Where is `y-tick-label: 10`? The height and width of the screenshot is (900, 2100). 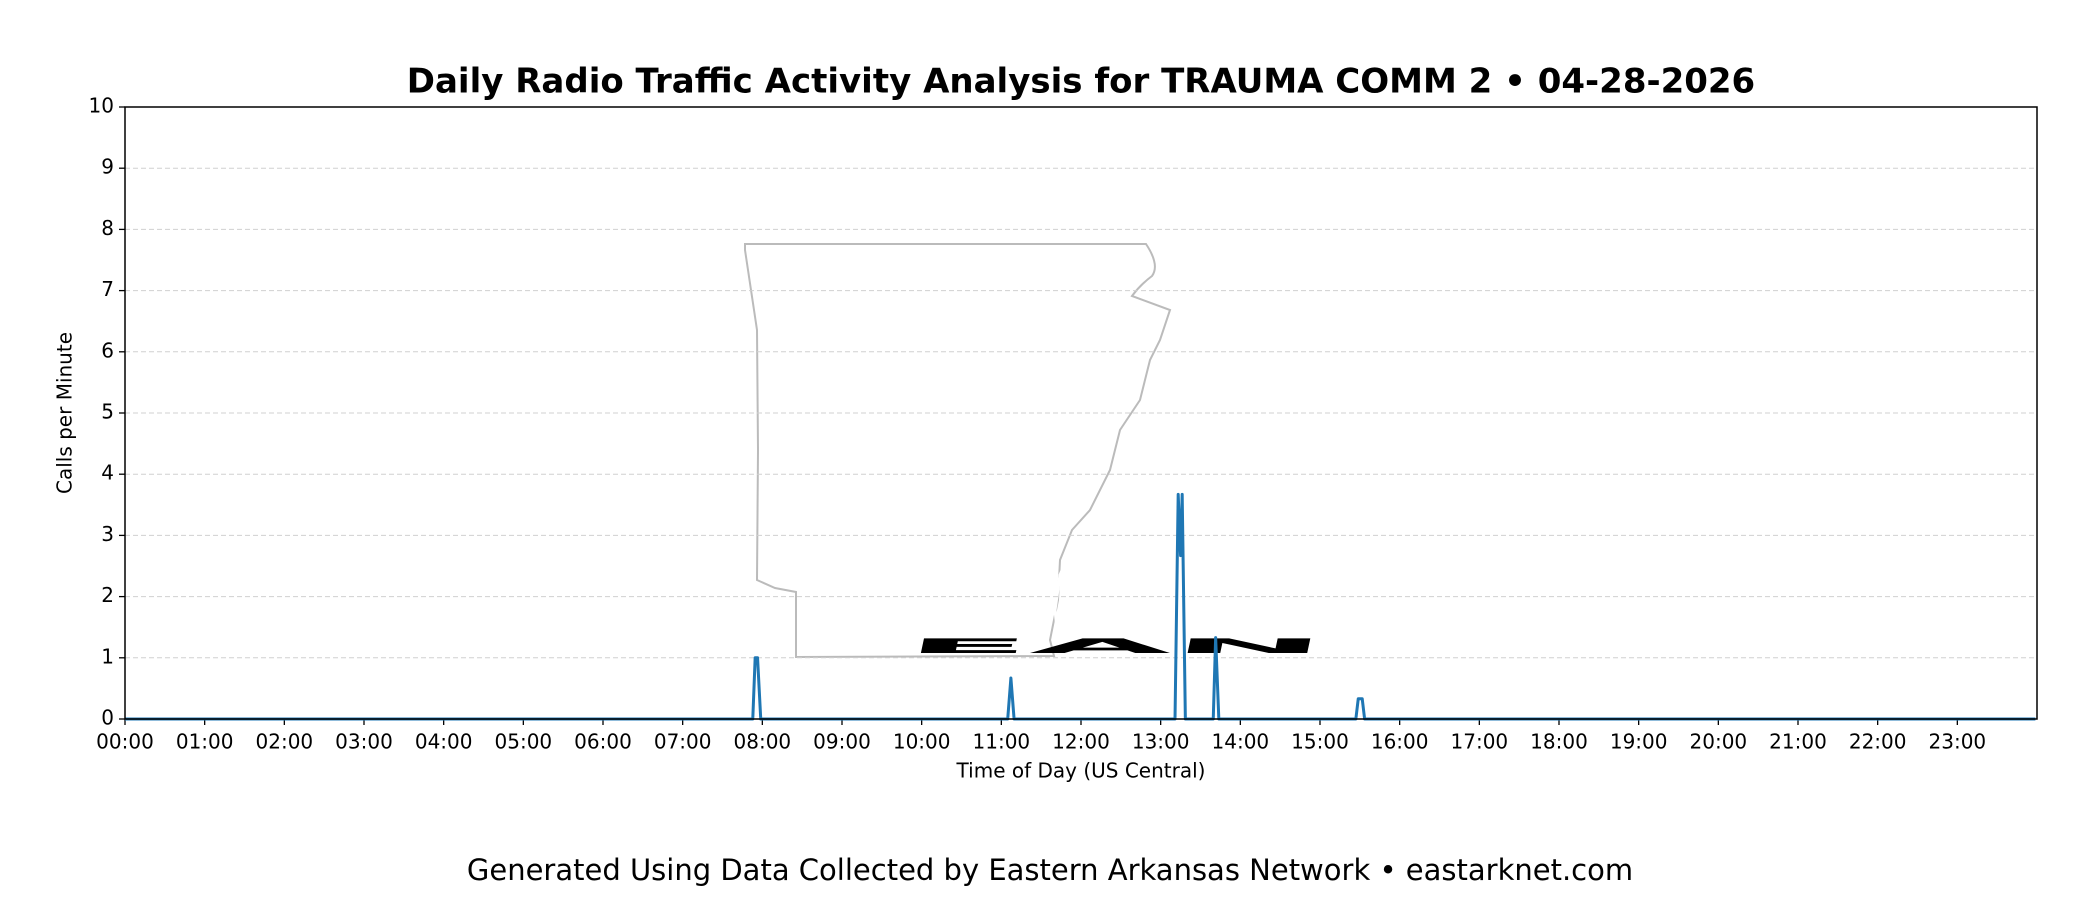
y-tick-label: 10 is located at coordinates (101, 106).